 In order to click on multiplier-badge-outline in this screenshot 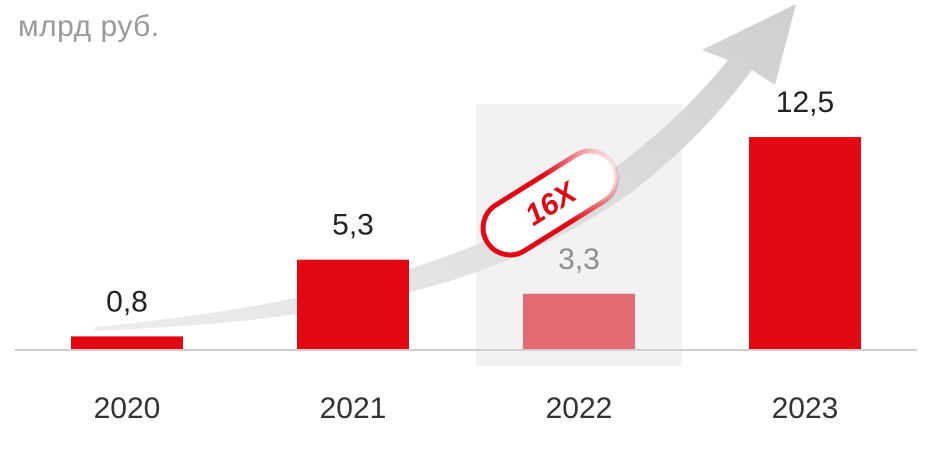, I will do `click(550, 203)`.